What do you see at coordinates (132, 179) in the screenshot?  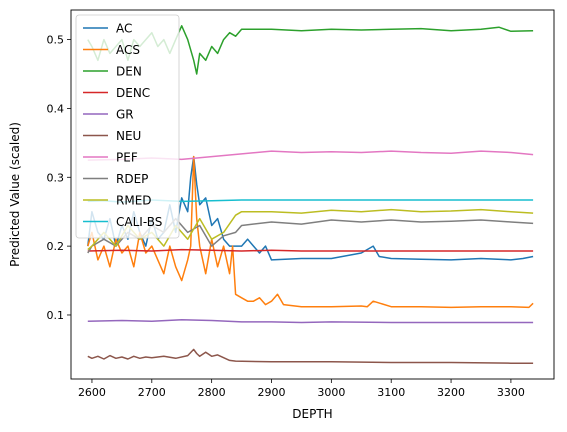 I see `legend-label: RDEP` at bounding box center [132, 179].